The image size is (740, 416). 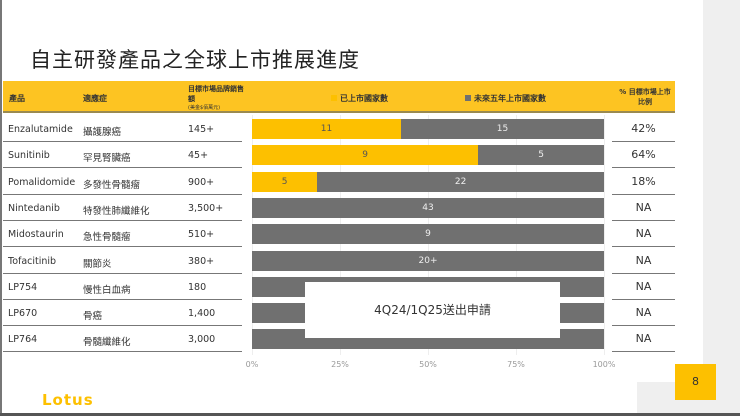 What do you see at coordinates (201, 129) in the screenshot?
I see `cell-sales: 145+` at bounding box center [201, 129].